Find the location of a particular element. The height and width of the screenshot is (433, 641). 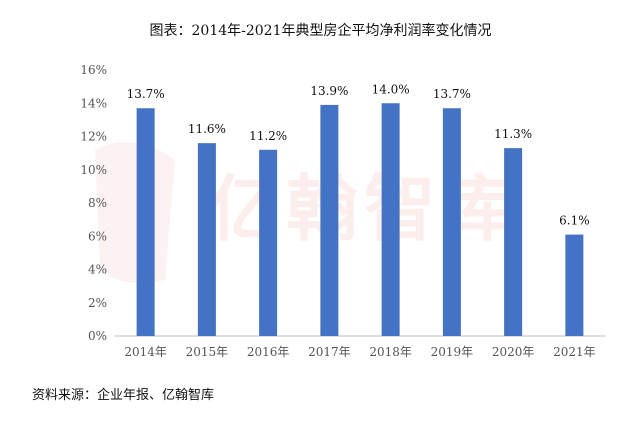

chart-title: 图表：2014年-2021年典型房企平均净利润率变化情况 is located at coordinates (320, 31).